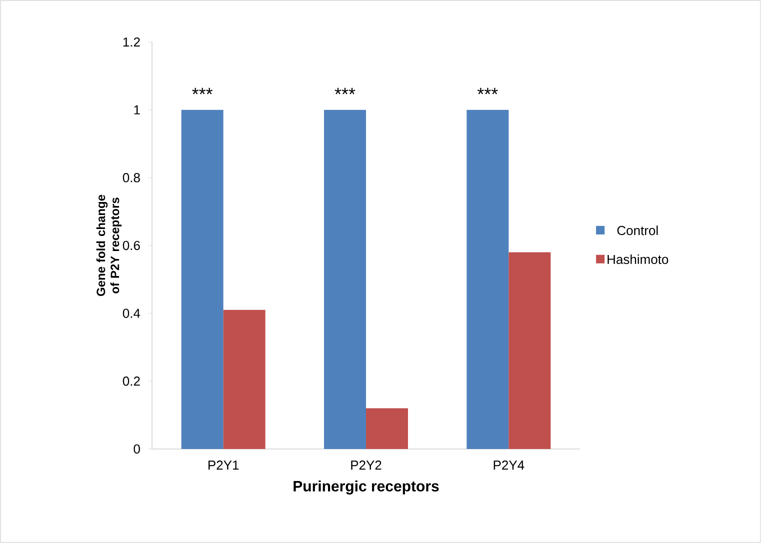 The height and width of the screenshot is (543, 761). What do you see at coordinates (137, 109) in the screenshot?
I see `y-tick-label: 1` at bounding box center [137, 109].